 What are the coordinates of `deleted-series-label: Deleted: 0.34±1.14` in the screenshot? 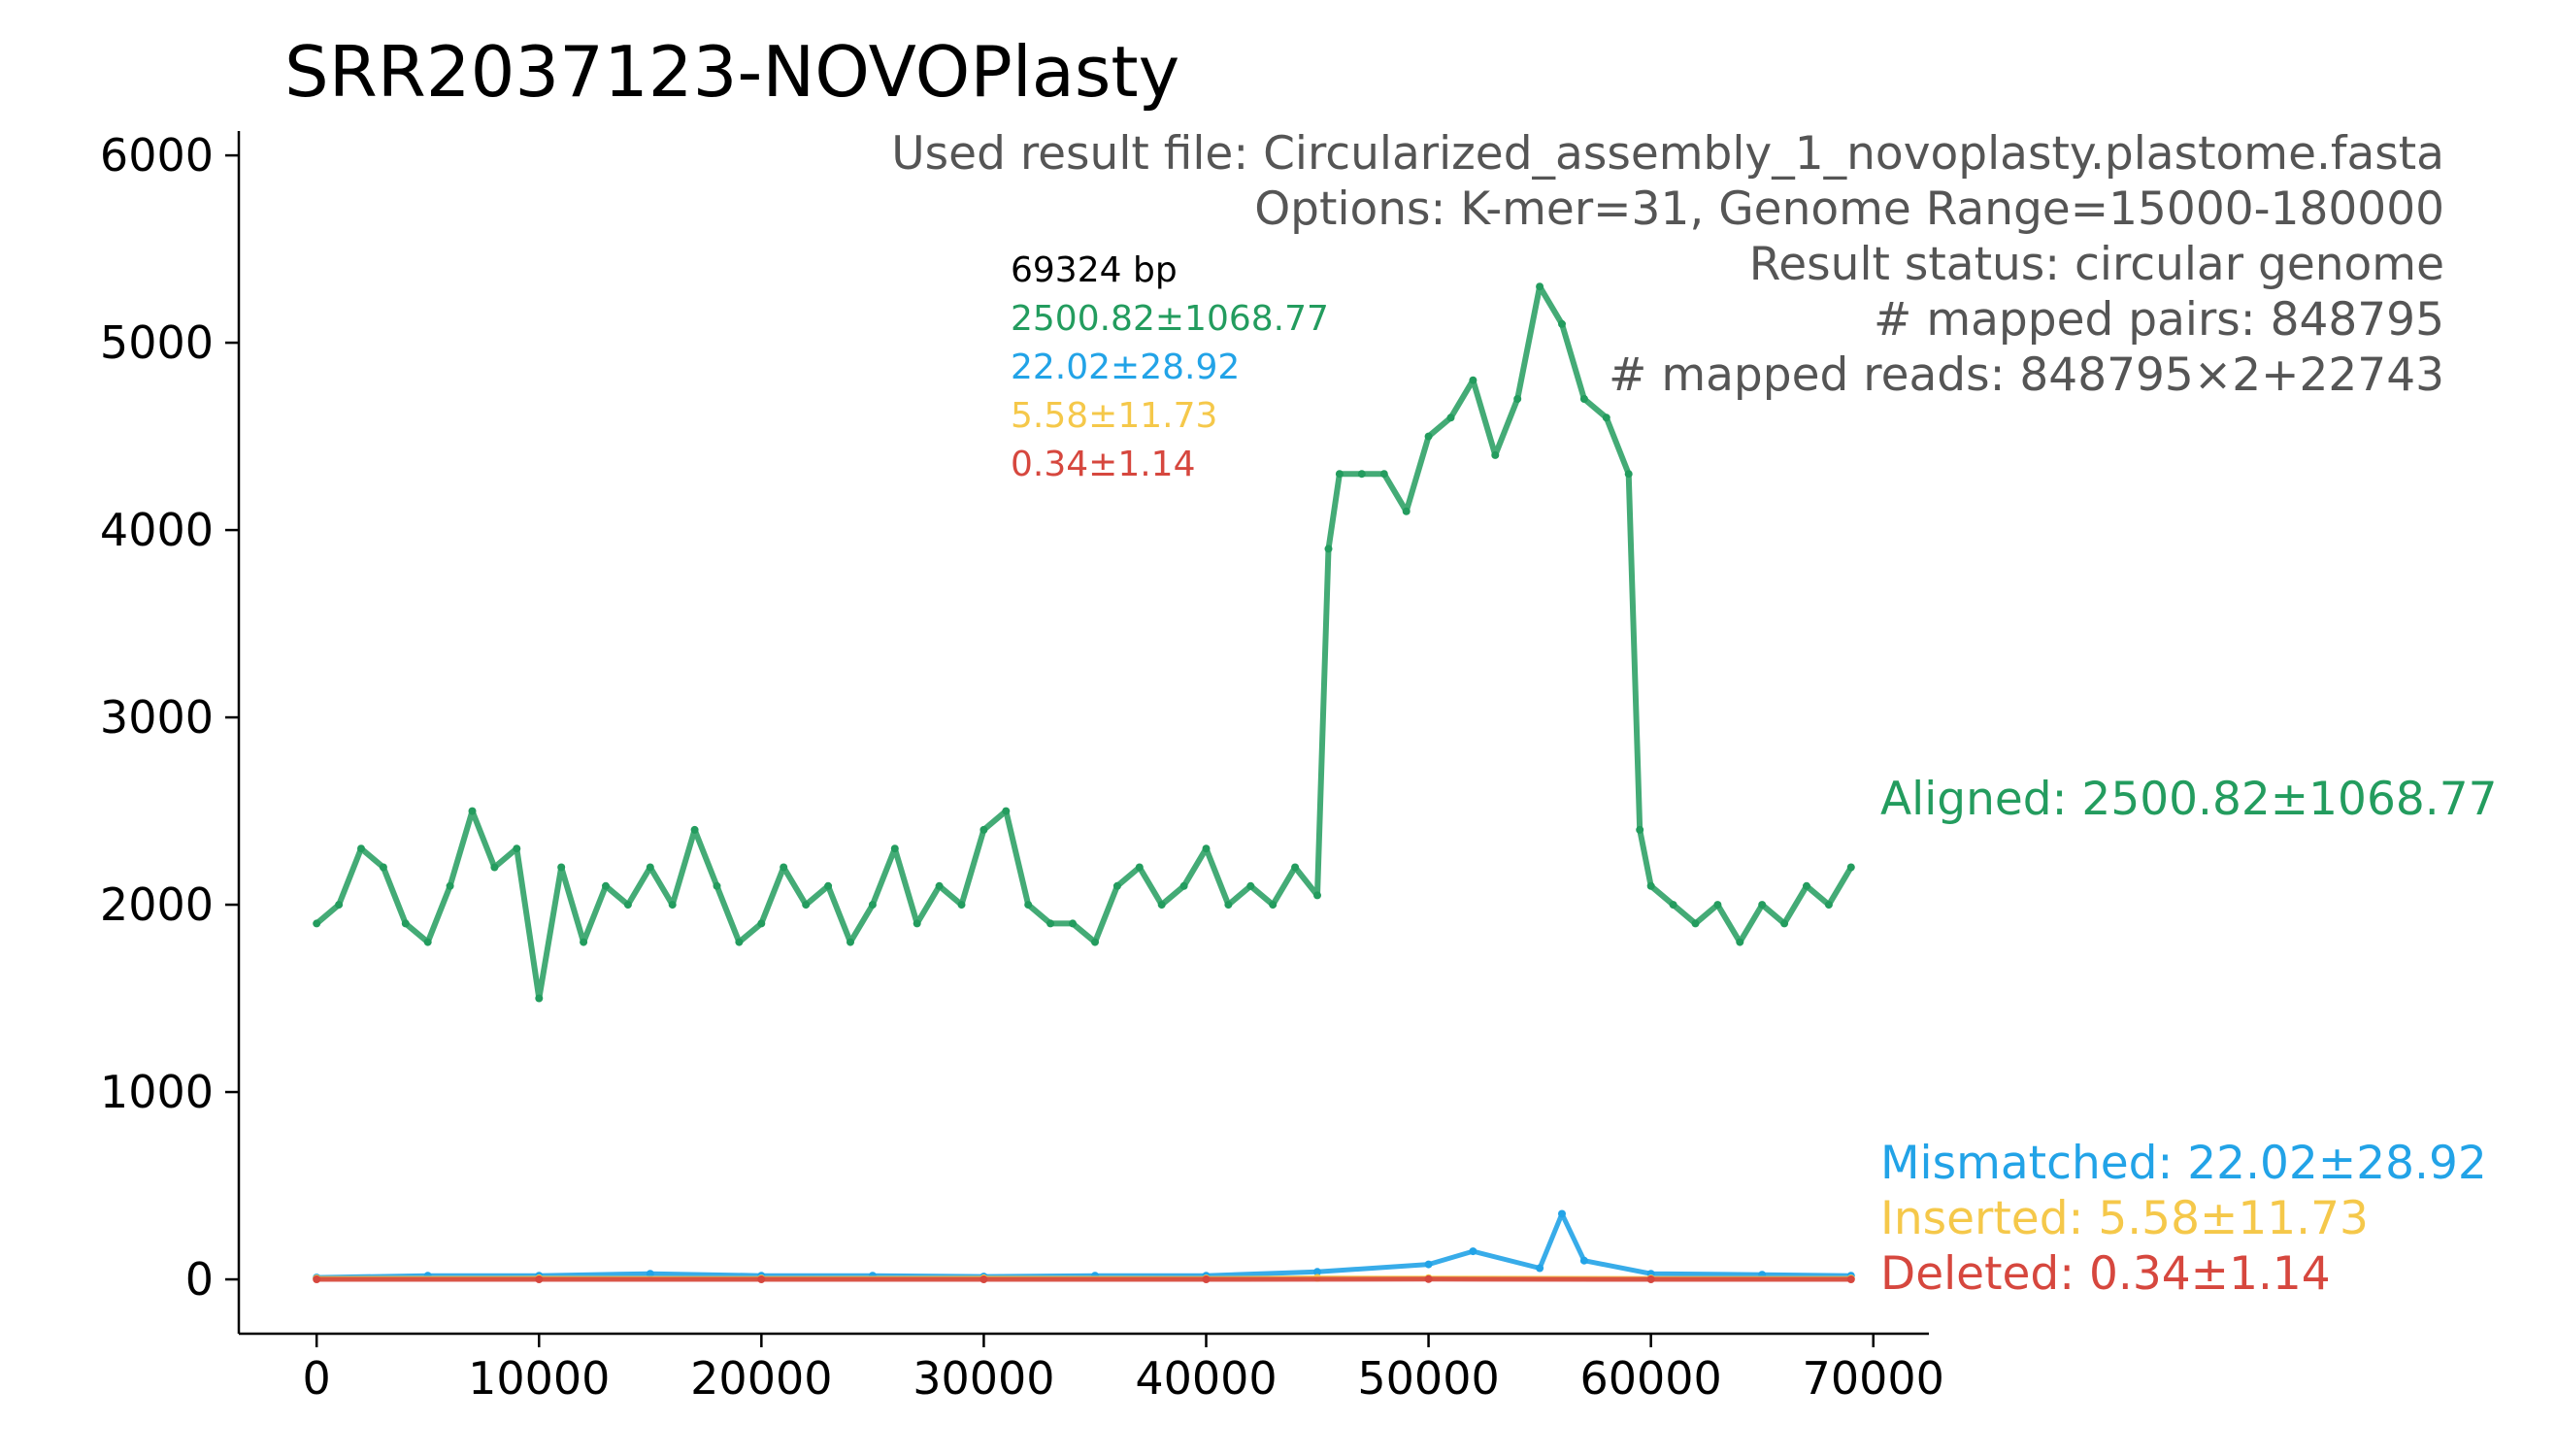 It's located at (2105, 1274).